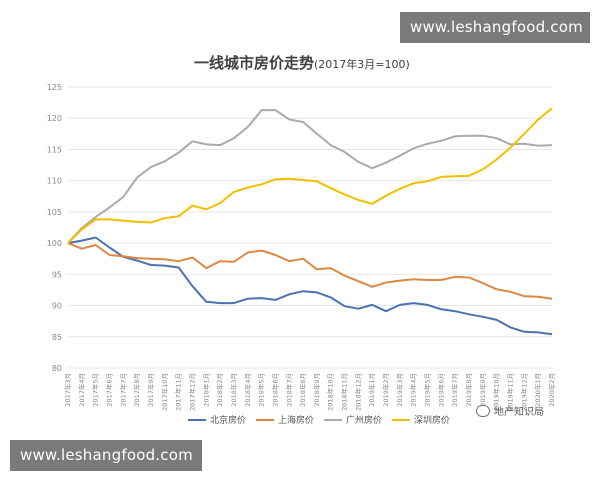  What do you see at coordinates (519, 412) in the screenshot?
I see `source-label: 地产知识局` at bounding box center [519, 412].